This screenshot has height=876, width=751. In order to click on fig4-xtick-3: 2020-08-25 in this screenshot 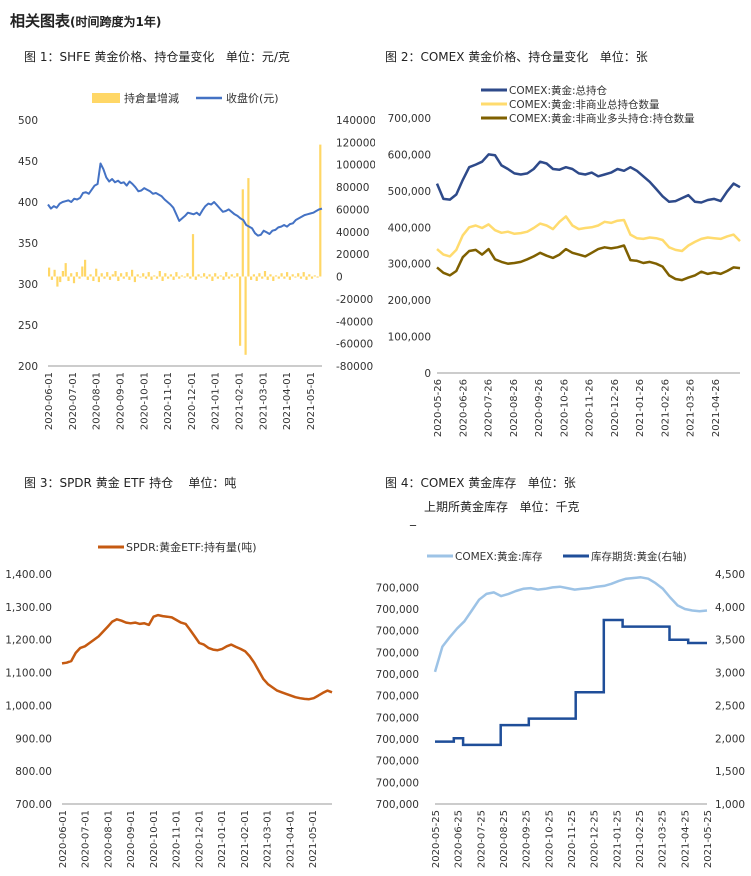, I will do `click(504, 839)`.